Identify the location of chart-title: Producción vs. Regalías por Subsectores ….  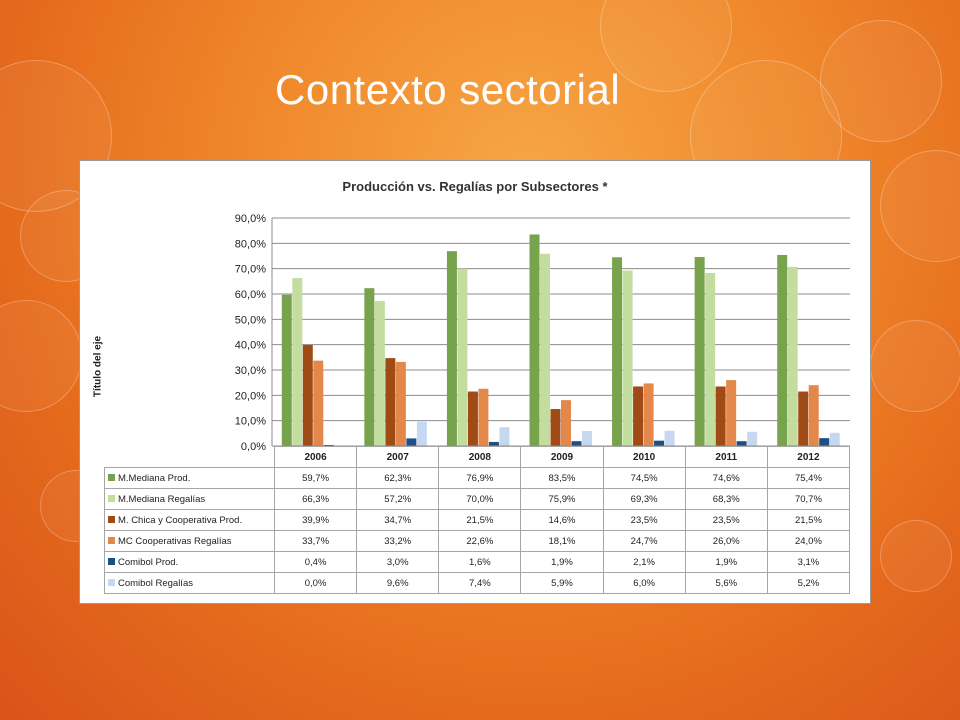
(475, 186).